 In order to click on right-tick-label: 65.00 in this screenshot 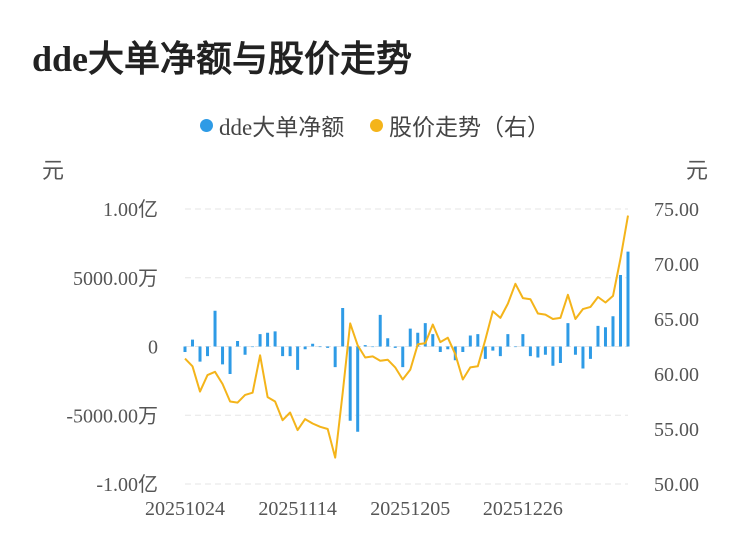, I will do `click(676, 320)`.